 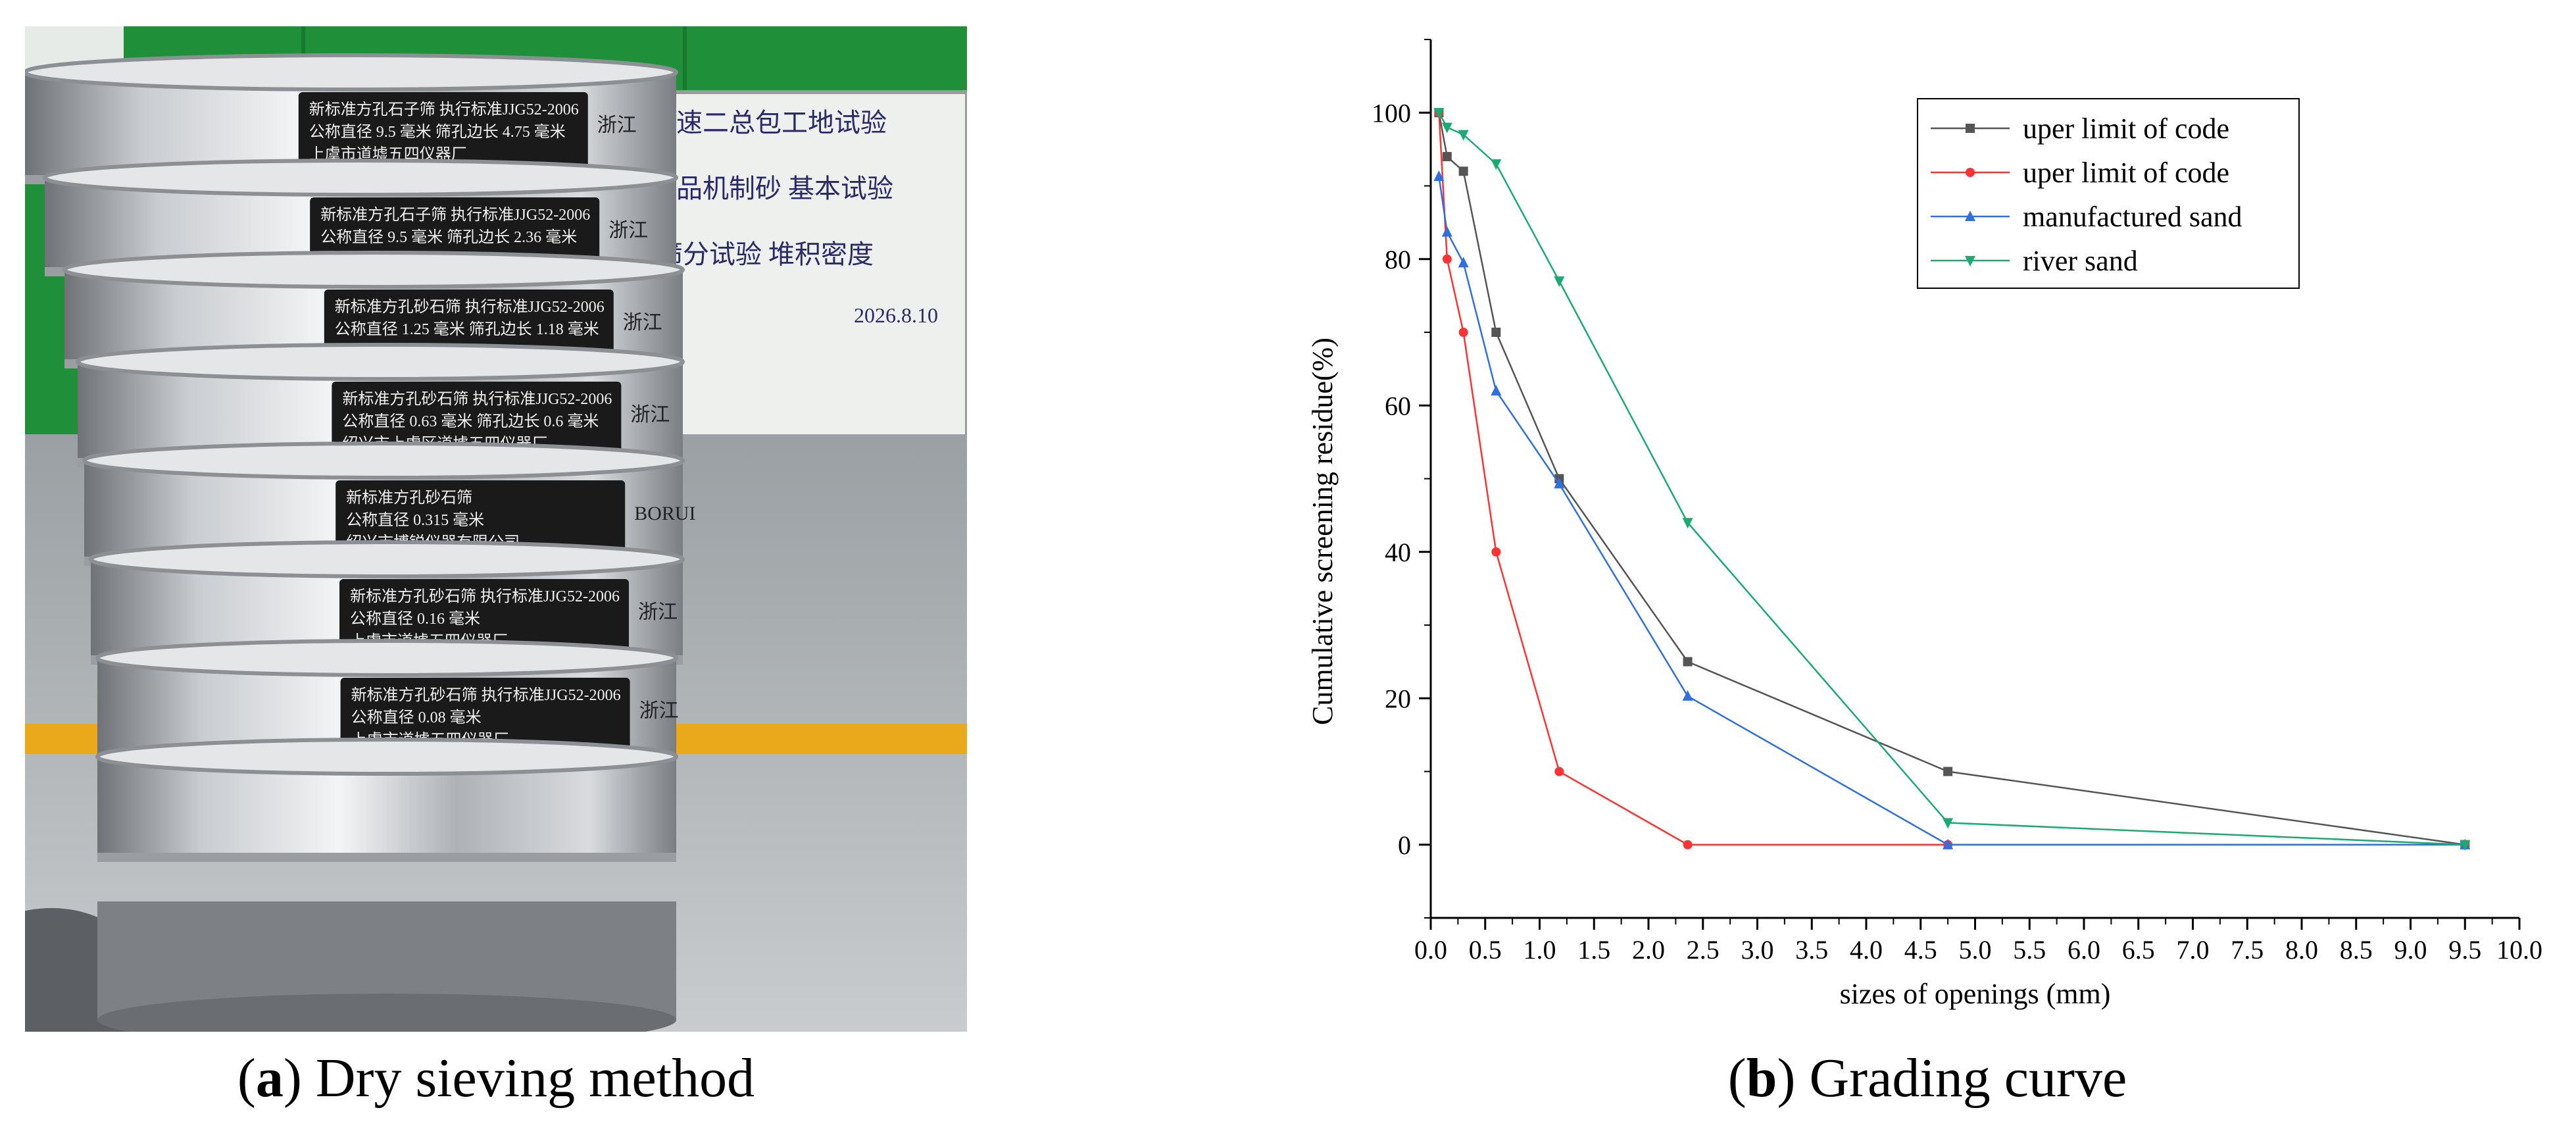 I want to click on y-tick-label: 80, so click(x=1398, y=259).